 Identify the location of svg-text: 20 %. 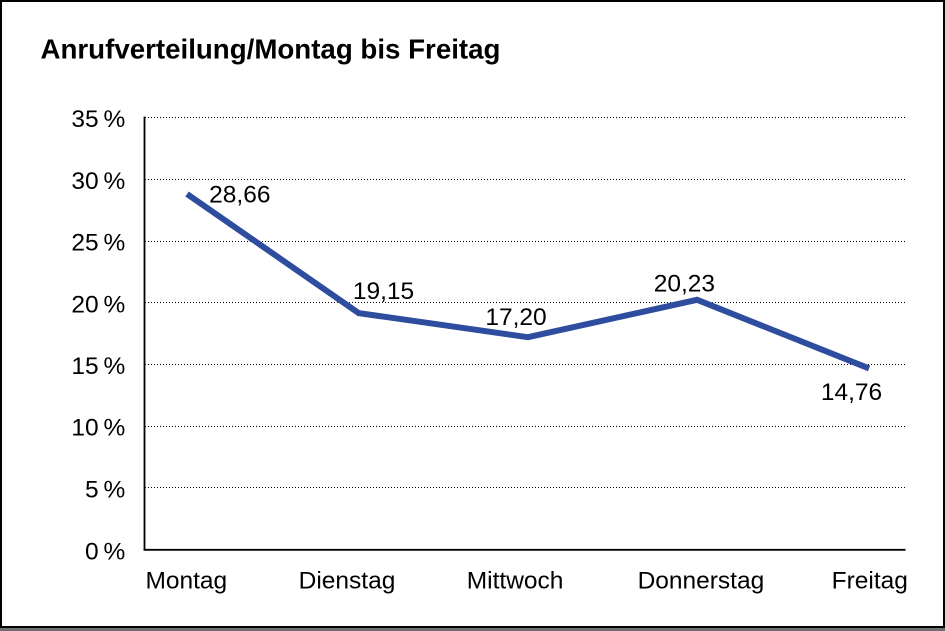
(98, 304).